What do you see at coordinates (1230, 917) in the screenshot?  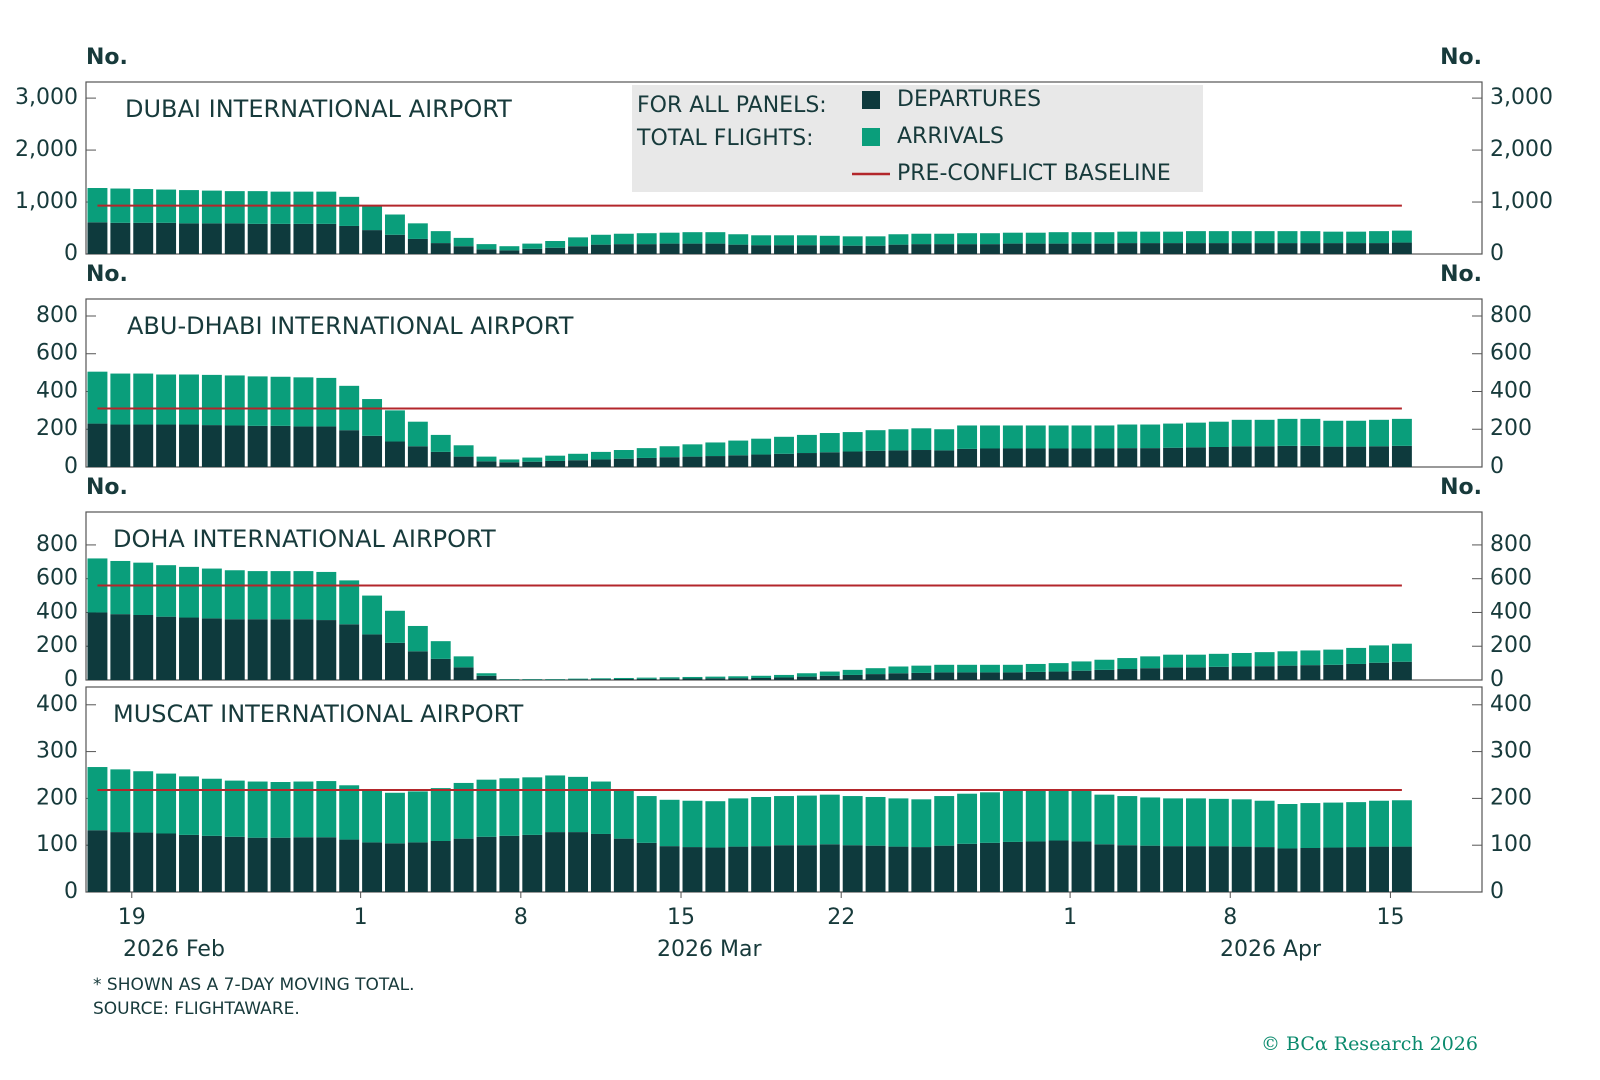 I see `x-tick-label: 8` at bounding box center [1230, 917].